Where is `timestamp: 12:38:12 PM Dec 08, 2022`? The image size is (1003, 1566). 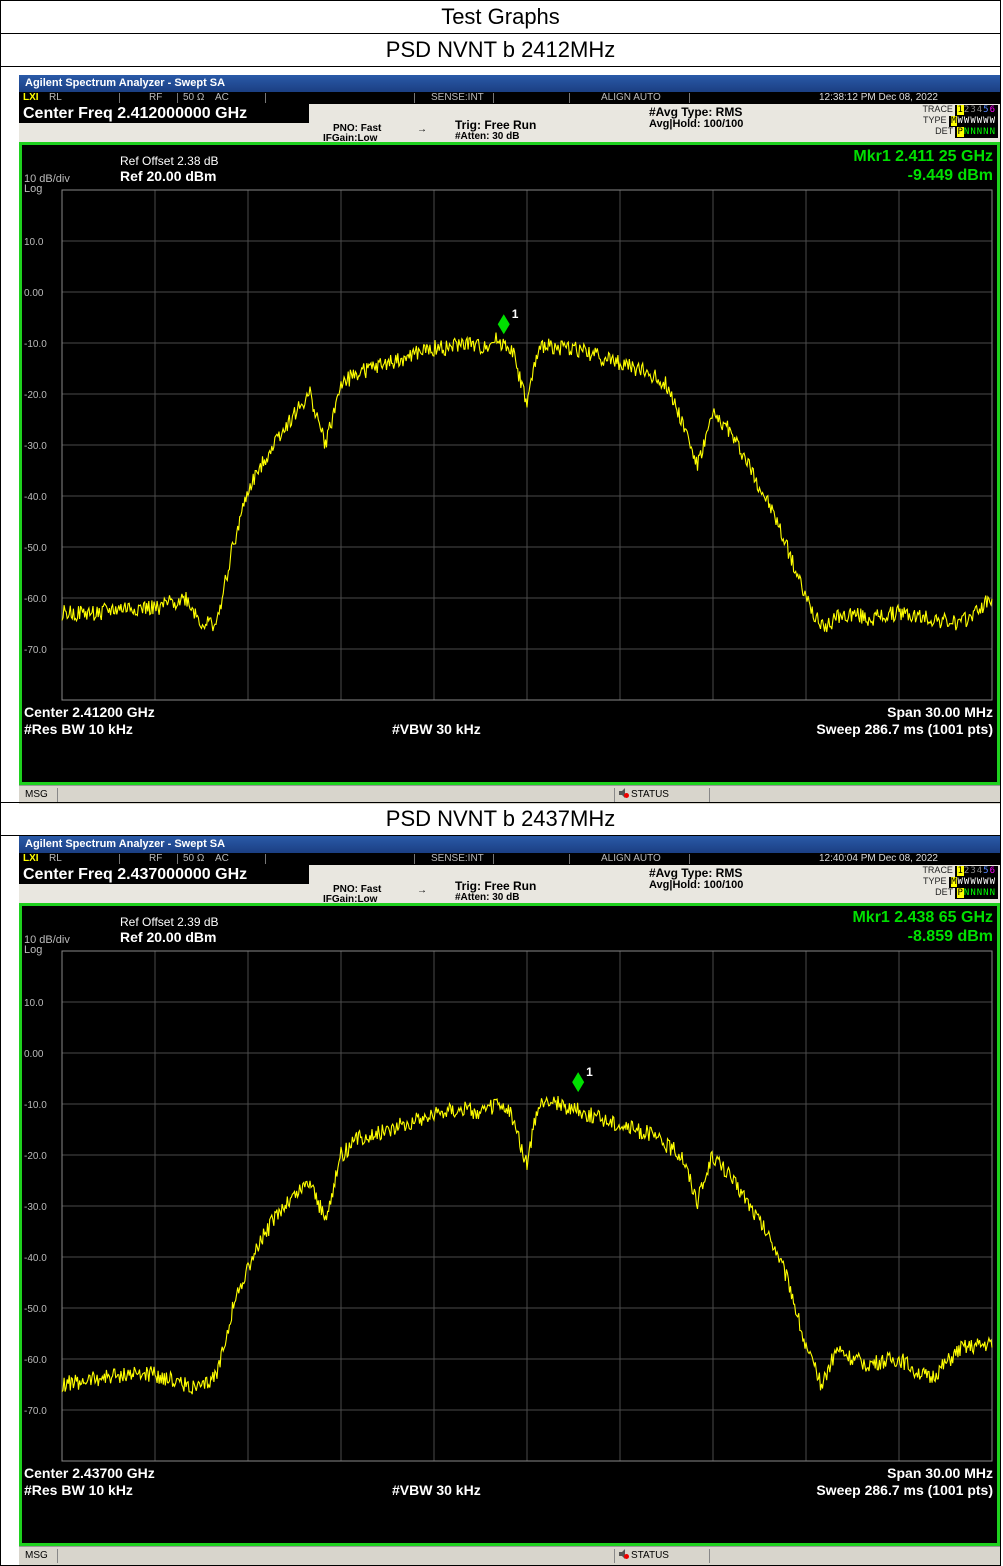
timestamp: 12:38:12 PM Dec 08, 2022 is located at coordinates (878, 97).